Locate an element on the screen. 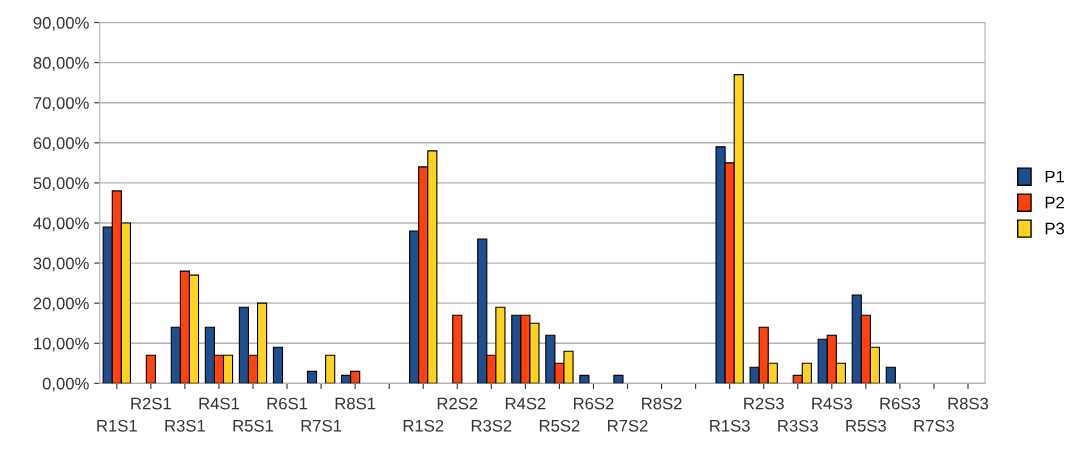  x-tick-label: R4S3 is located at coordinates (832, 403).